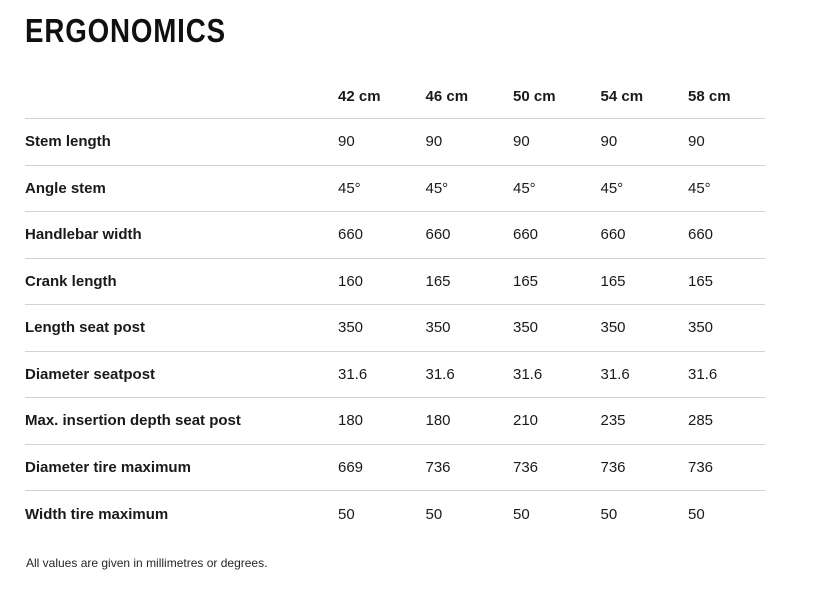 The width and height of the screenshot is (831, 600). I want to click on row-label: Crank length, so click(71, 281).